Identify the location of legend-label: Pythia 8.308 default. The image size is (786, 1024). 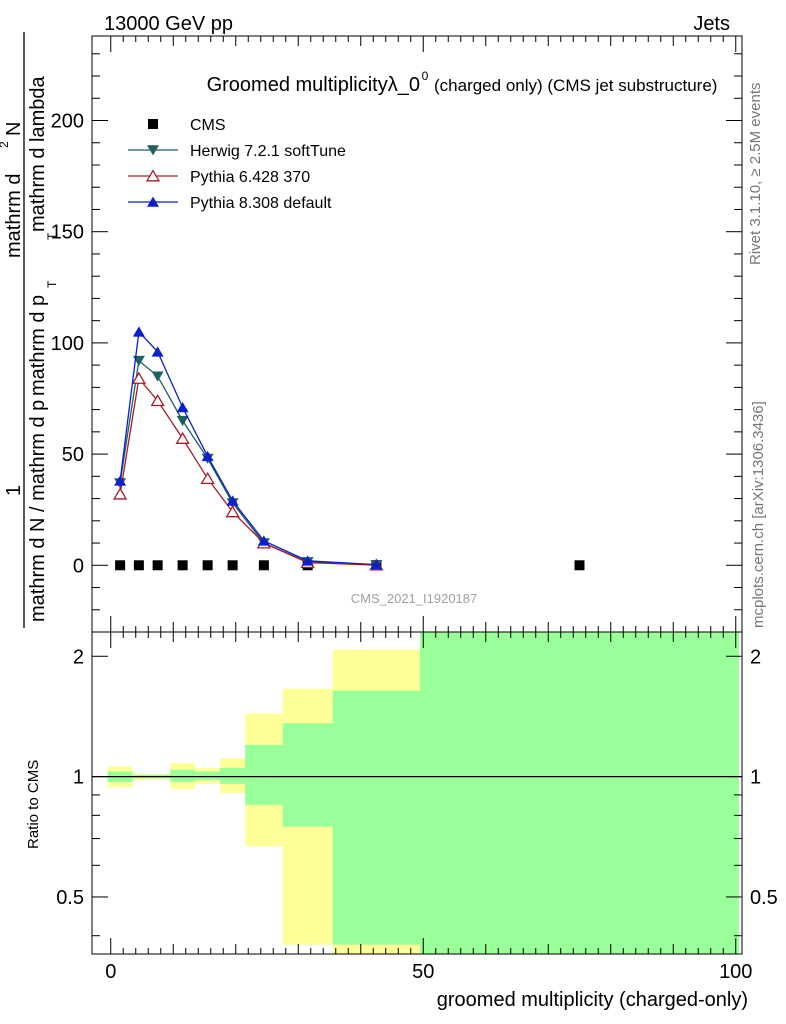
(261, 203).